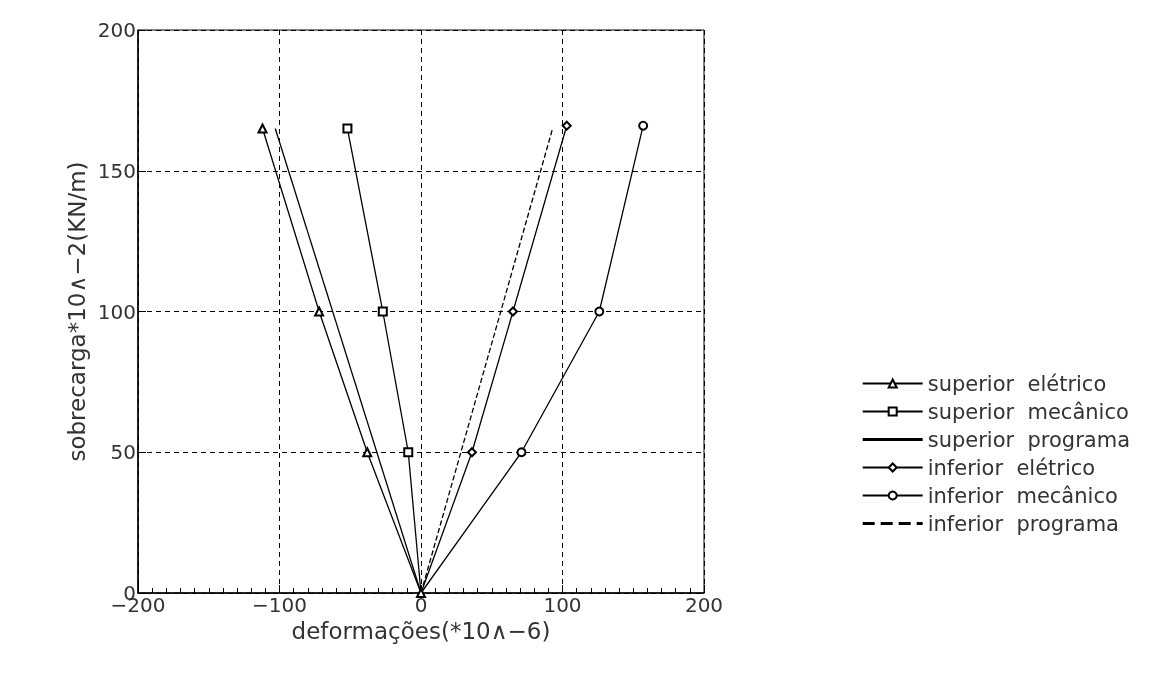  What do you see at coordinates (1022, 495) in the screenshot?
I see `legend-label: inferior mecânico` at bounding box center [1022, 495].